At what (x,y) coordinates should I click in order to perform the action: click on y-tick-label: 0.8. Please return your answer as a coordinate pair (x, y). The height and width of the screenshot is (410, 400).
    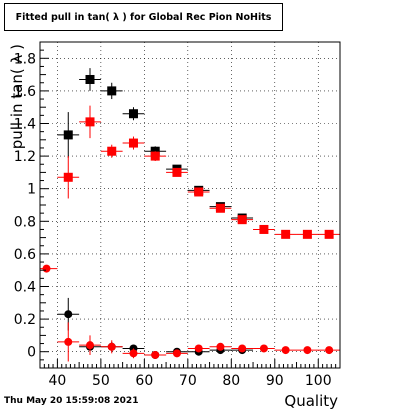
    Looking at the image, I should click on (25, 222).